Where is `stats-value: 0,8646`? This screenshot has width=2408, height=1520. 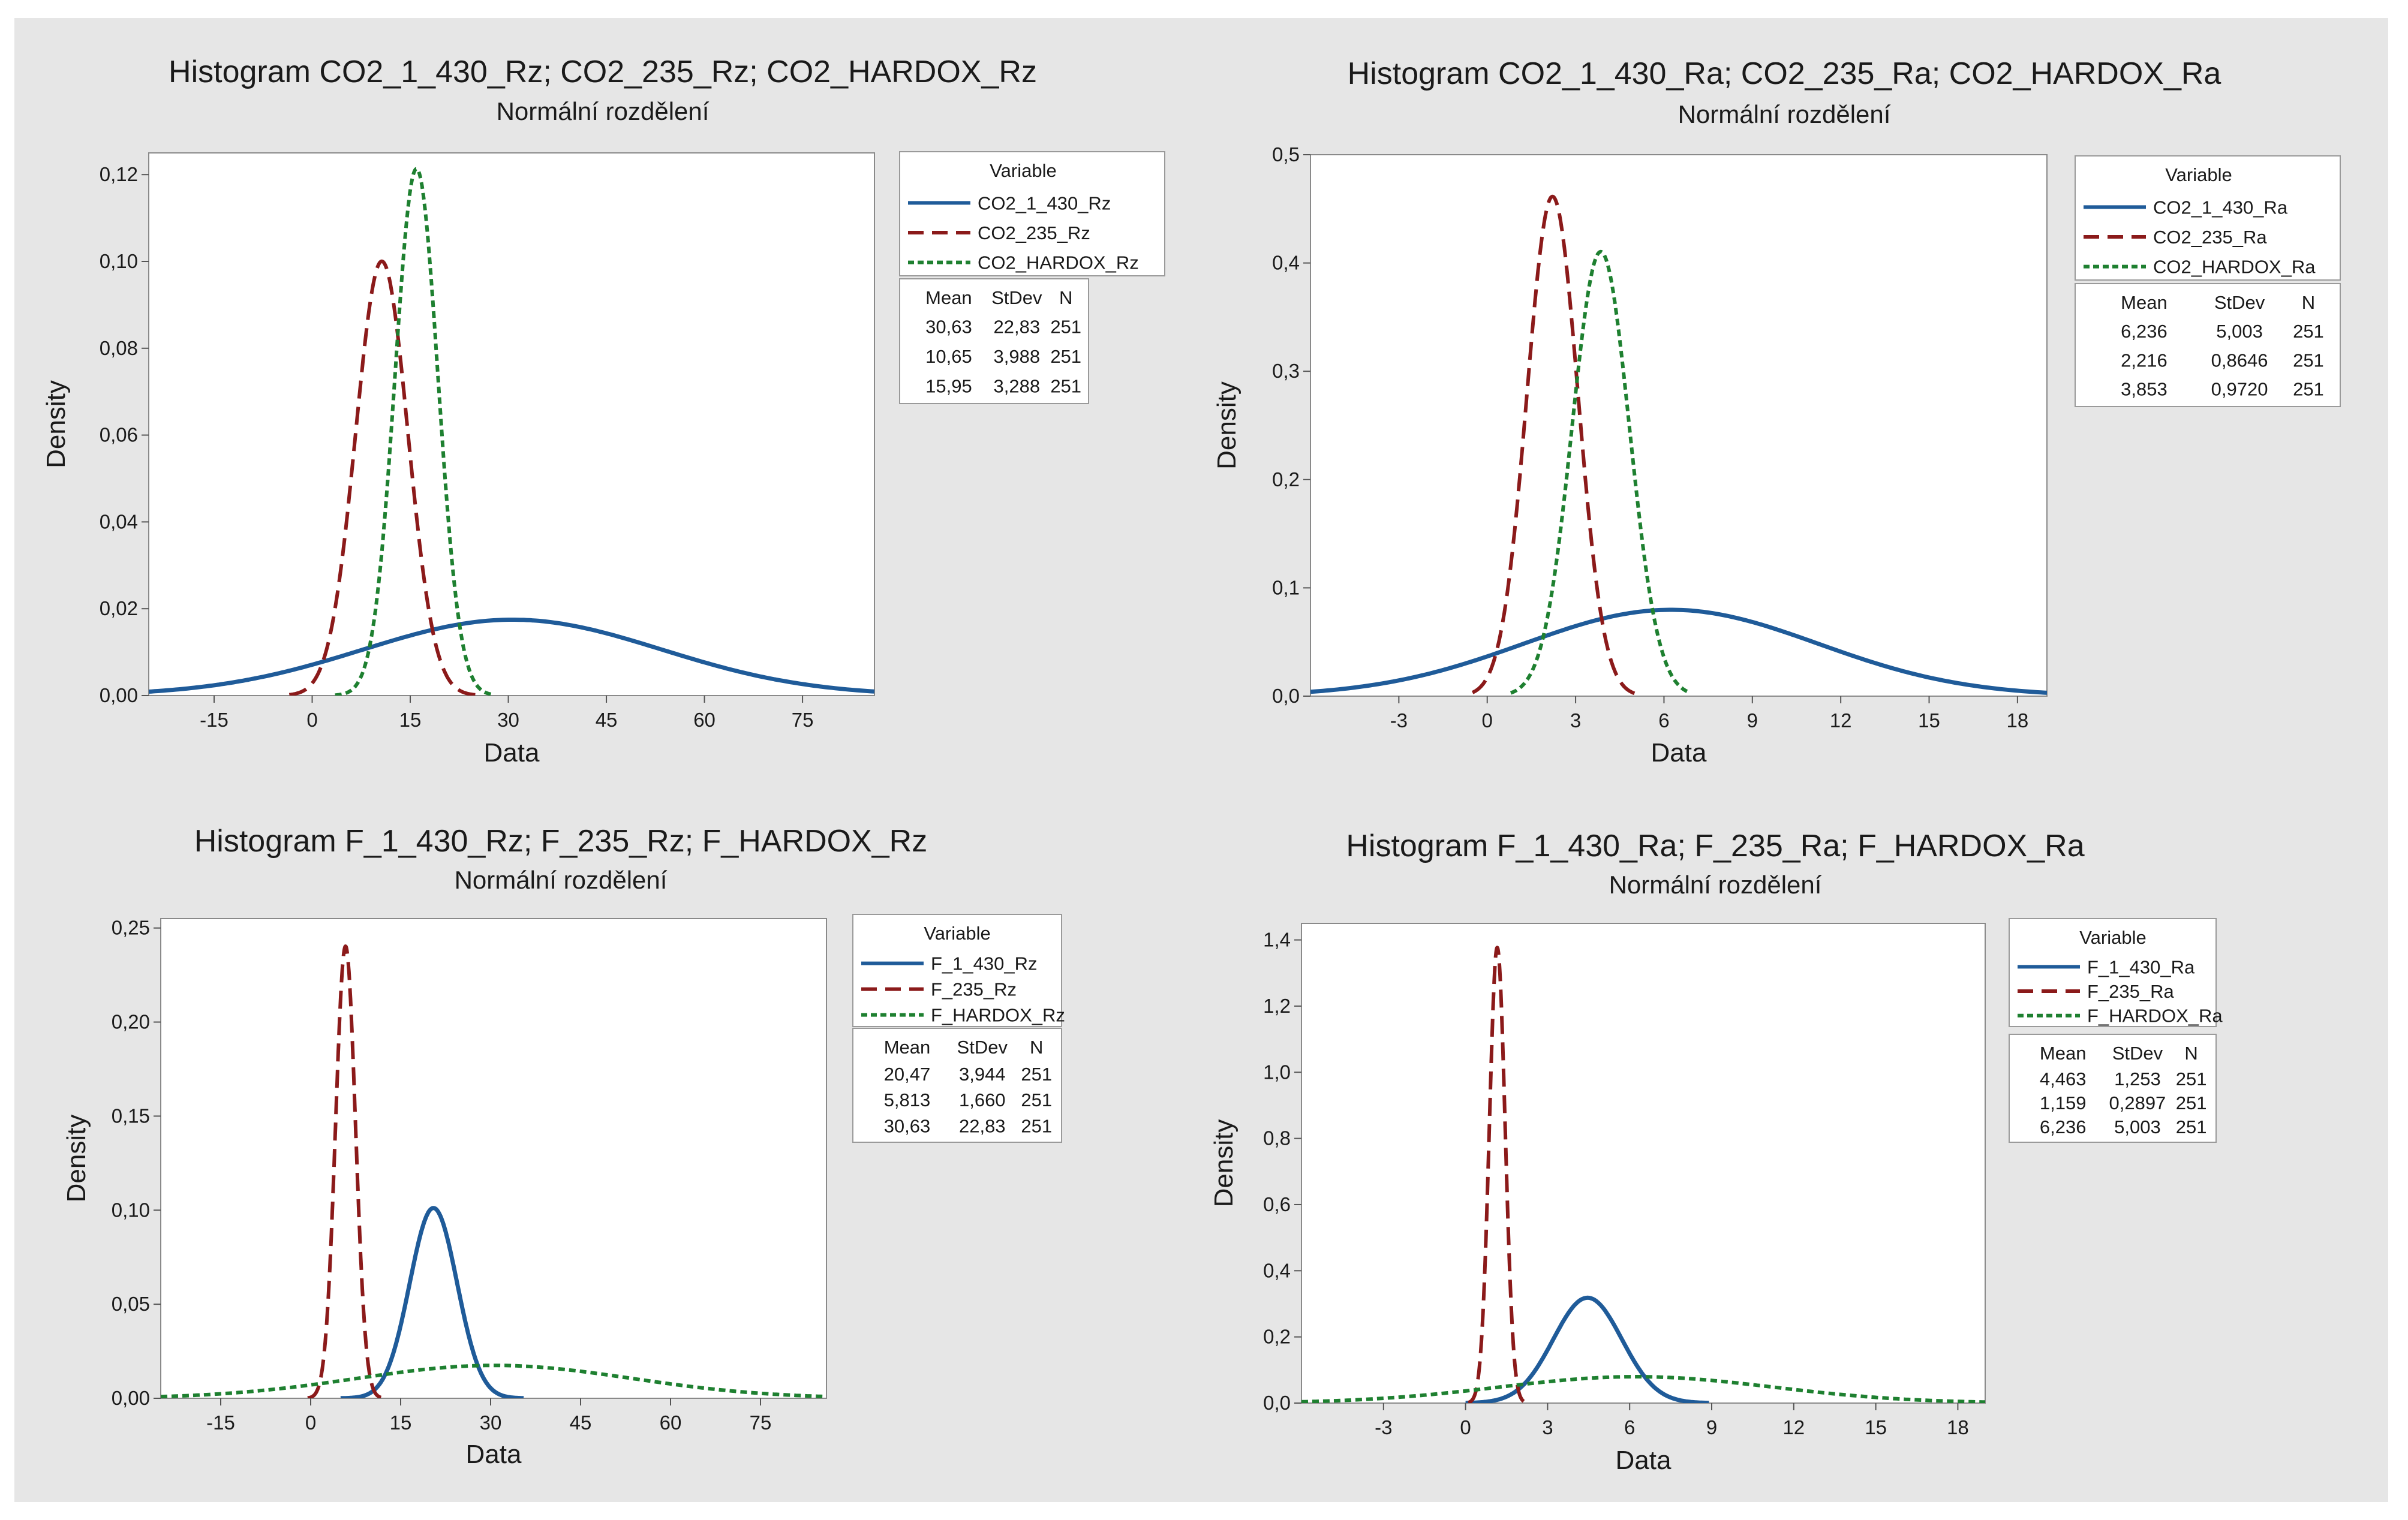
stats-value: 0,8646 is located at coordinates (2239, 360).